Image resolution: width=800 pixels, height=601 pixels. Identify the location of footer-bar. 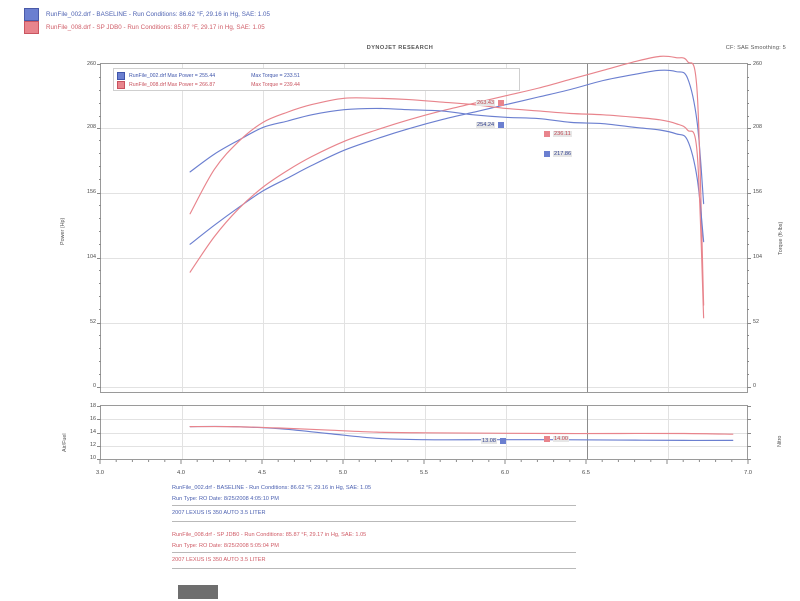
(400, 592).